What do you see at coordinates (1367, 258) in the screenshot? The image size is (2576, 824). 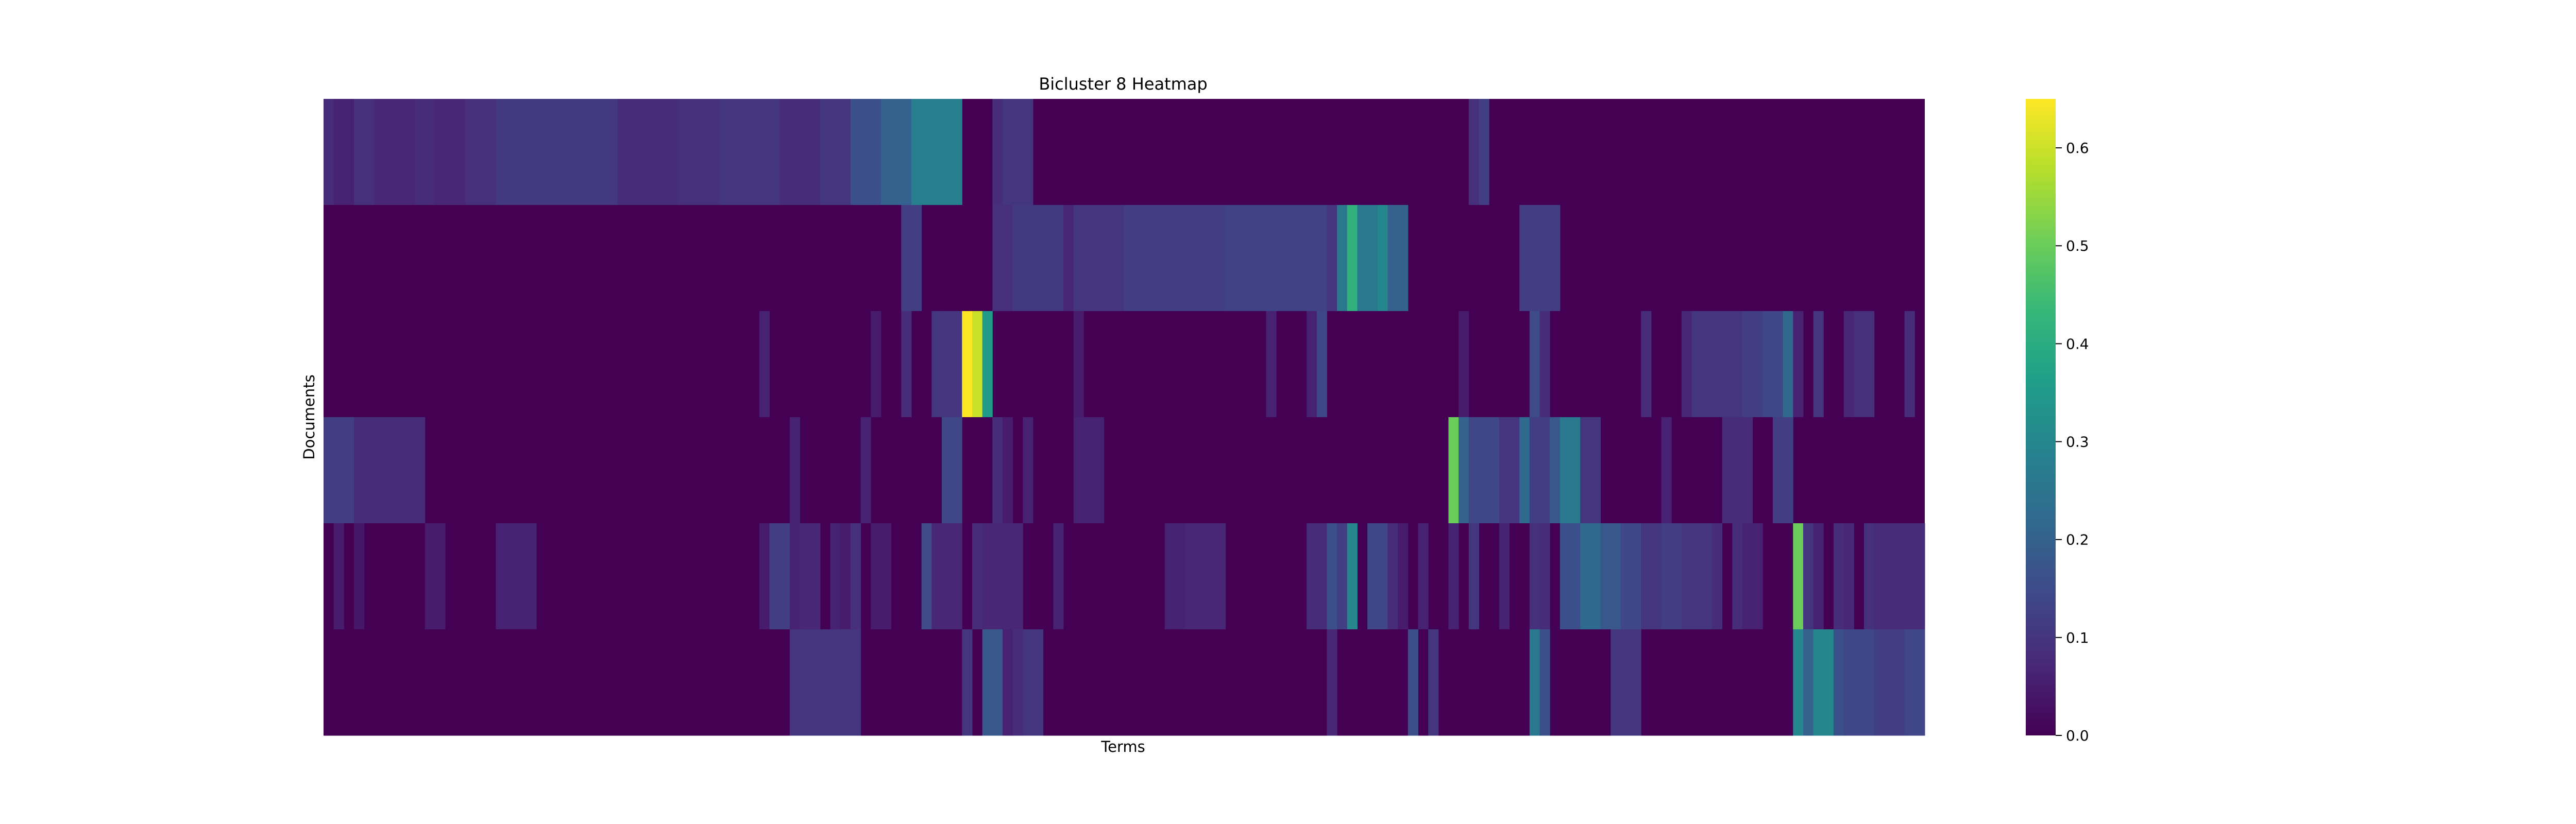 I see `heatmap-cell-row2-seg11` at bounding box center [1367, 258].